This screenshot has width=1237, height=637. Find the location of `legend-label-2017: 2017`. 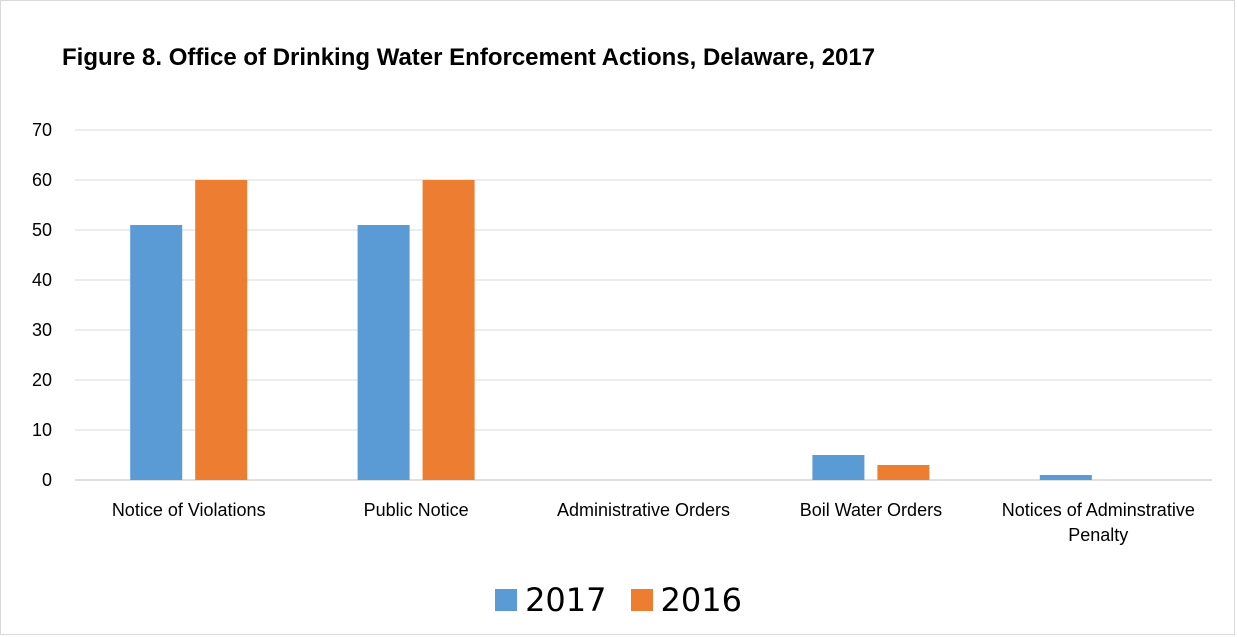

legend-label-2017: 2017 is located at coordinates (566, 600).